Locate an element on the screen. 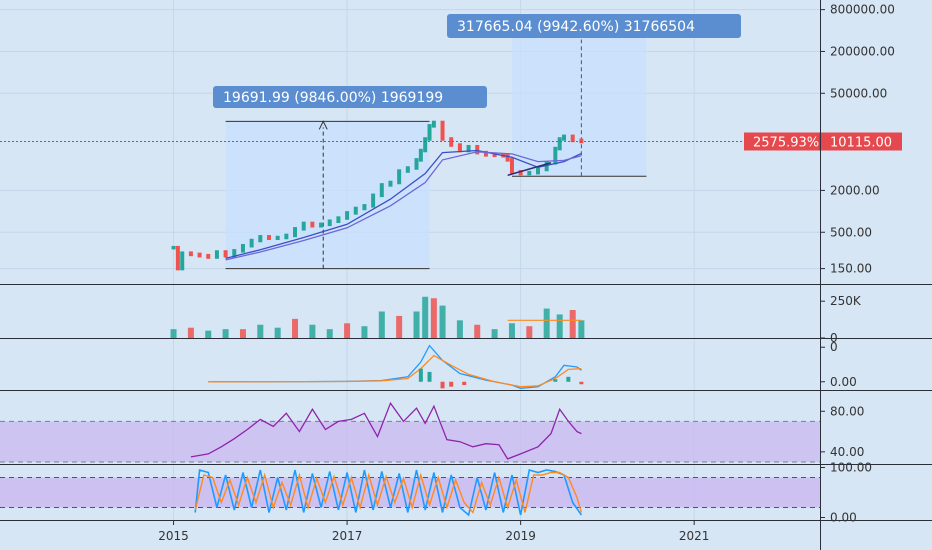 This screenshot has width=932, height=550. indicator-bands is located at coordinates (410, 464).